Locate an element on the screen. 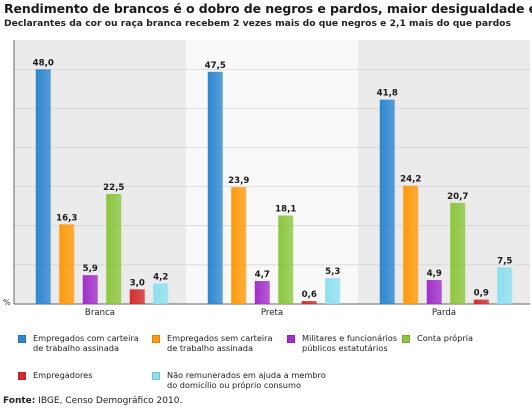  category-label: Parda is located at coordinates (444, 313).